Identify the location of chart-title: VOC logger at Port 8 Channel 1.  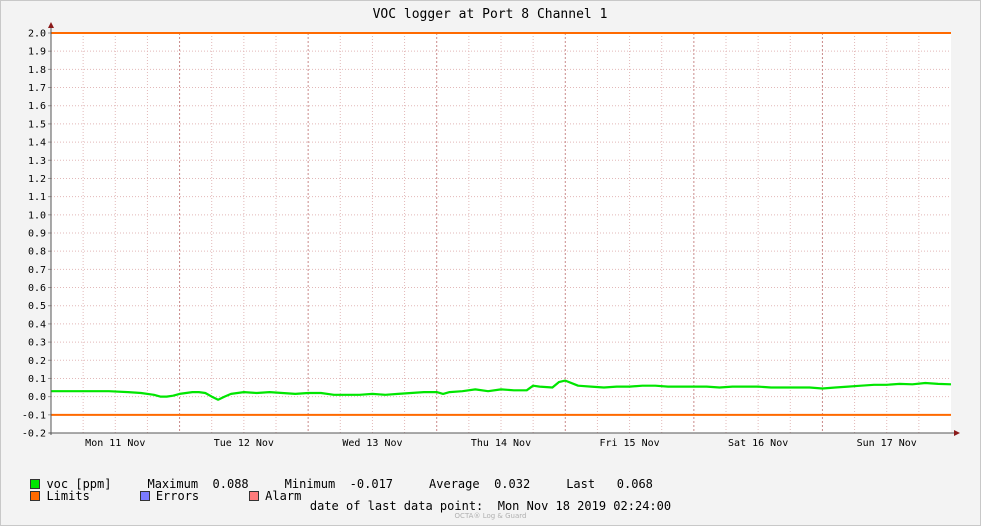
(490, 14).